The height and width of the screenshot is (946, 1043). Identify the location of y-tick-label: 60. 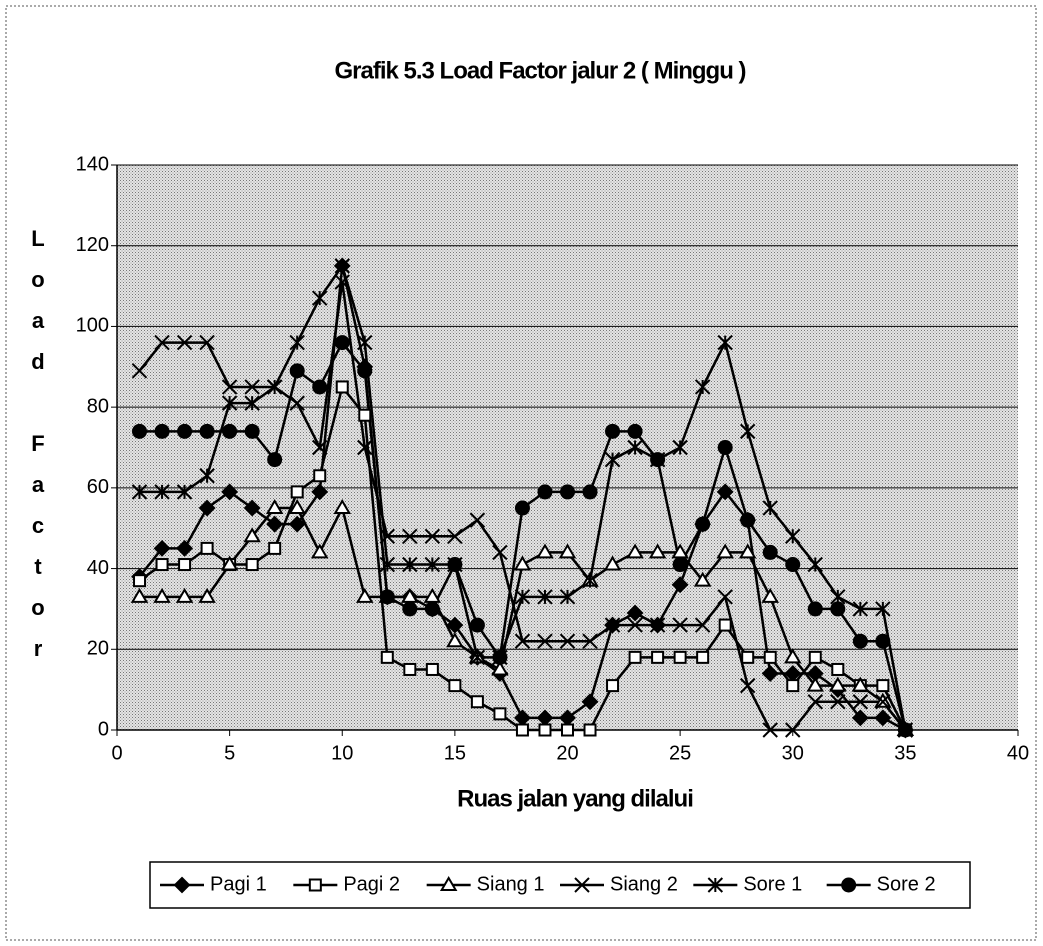
(98, 487).